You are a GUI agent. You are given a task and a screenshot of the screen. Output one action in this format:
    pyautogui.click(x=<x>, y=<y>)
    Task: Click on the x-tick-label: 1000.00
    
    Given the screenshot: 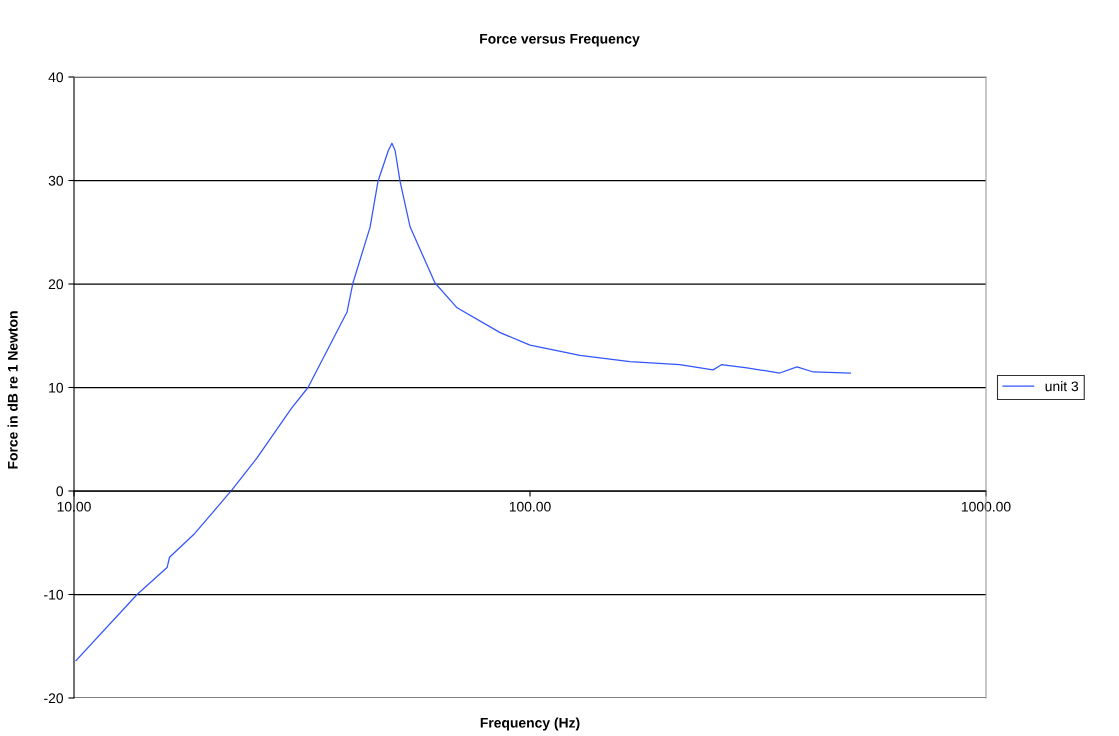 What is the action you would take?
    pyautogui.click(x=986, y=506)
    